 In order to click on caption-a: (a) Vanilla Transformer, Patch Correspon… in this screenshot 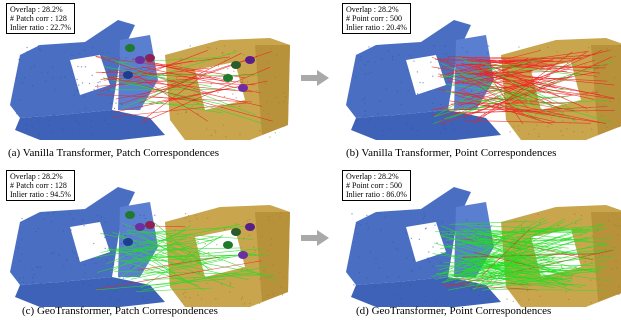, I will do `click(114, 153)`.